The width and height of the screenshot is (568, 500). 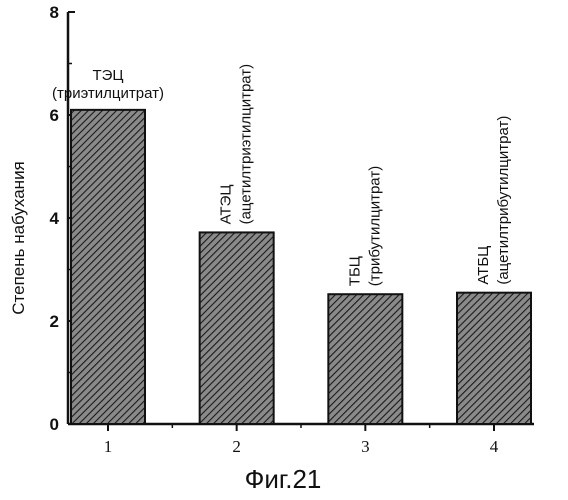 I want to click on x-tick-label: 1, so click(x=108, y=446).